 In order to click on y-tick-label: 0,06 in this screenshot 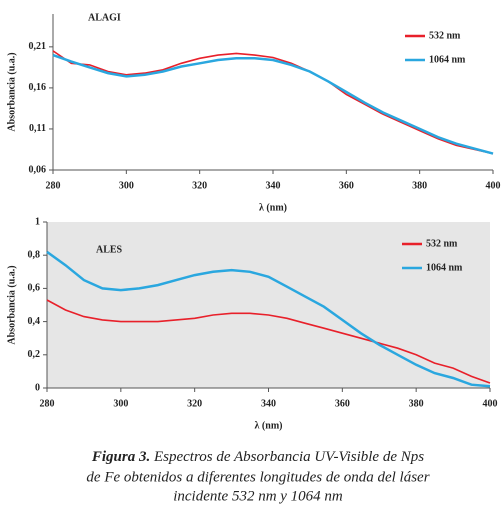, I will do `click(38, 169)`.